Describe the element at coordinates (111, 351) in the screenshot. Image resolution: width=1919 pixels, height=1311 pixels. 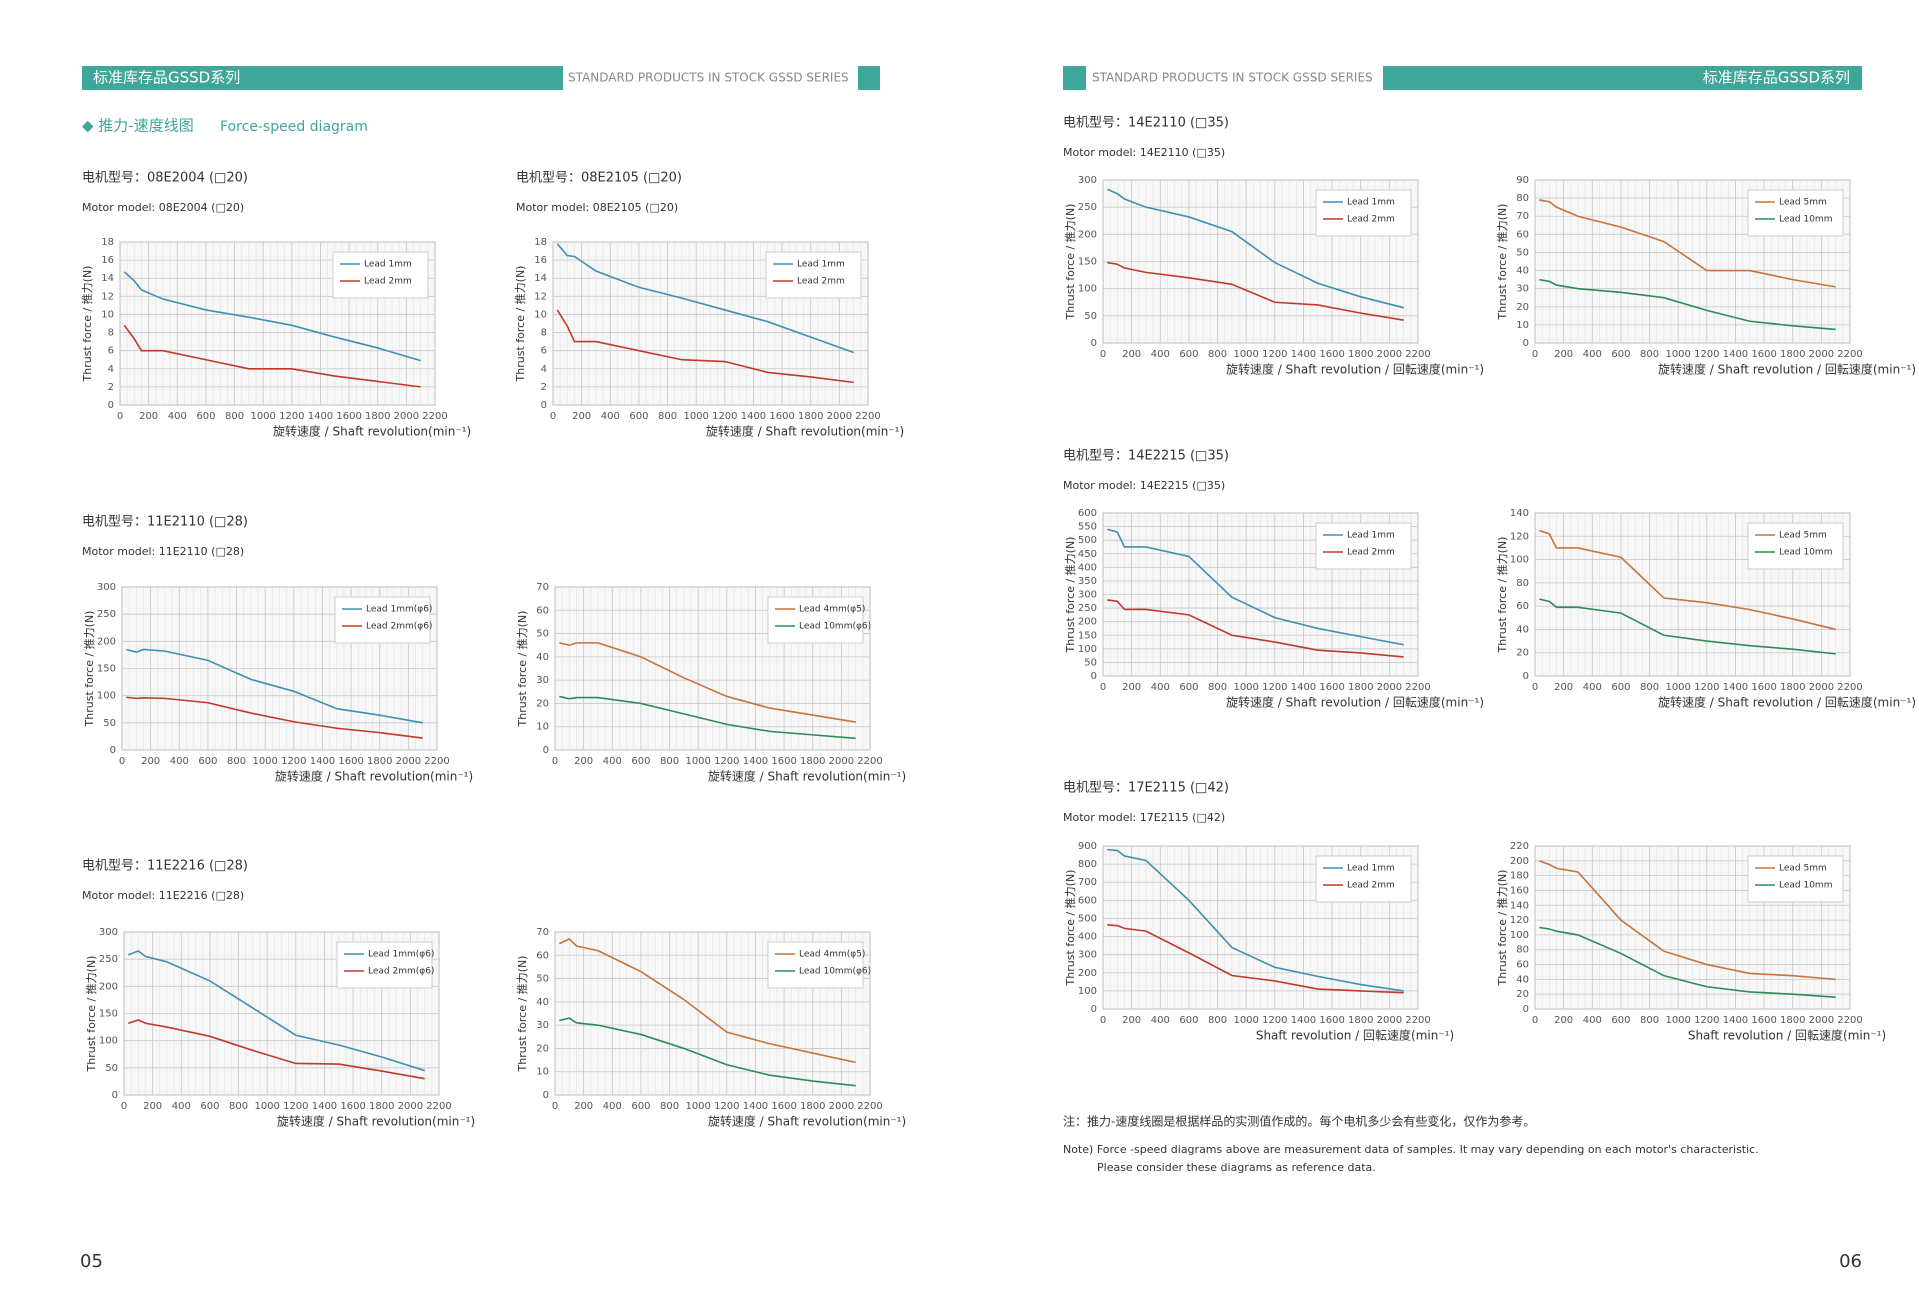
I see `y-tick-label: 6` at that location.